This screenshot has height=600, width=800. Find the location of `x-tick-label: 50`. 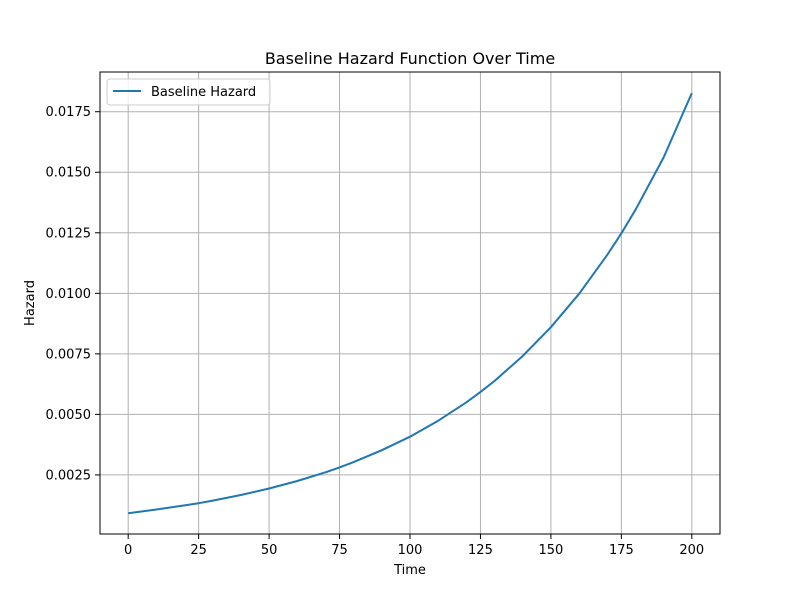

x-tick-label: 50 is located at coordinates (269, 550).